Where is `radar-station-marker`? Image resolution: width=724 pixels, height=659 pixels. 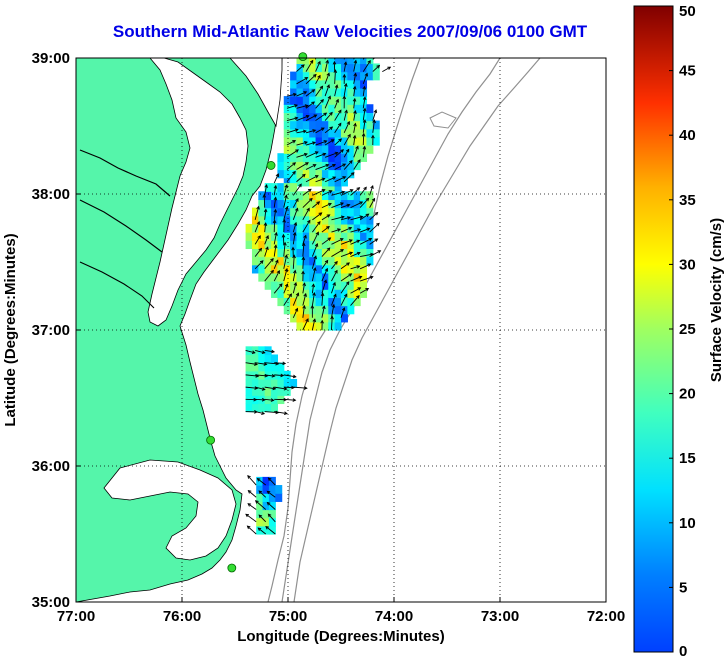 radar-station-marker is located at coordinates (232, 568).